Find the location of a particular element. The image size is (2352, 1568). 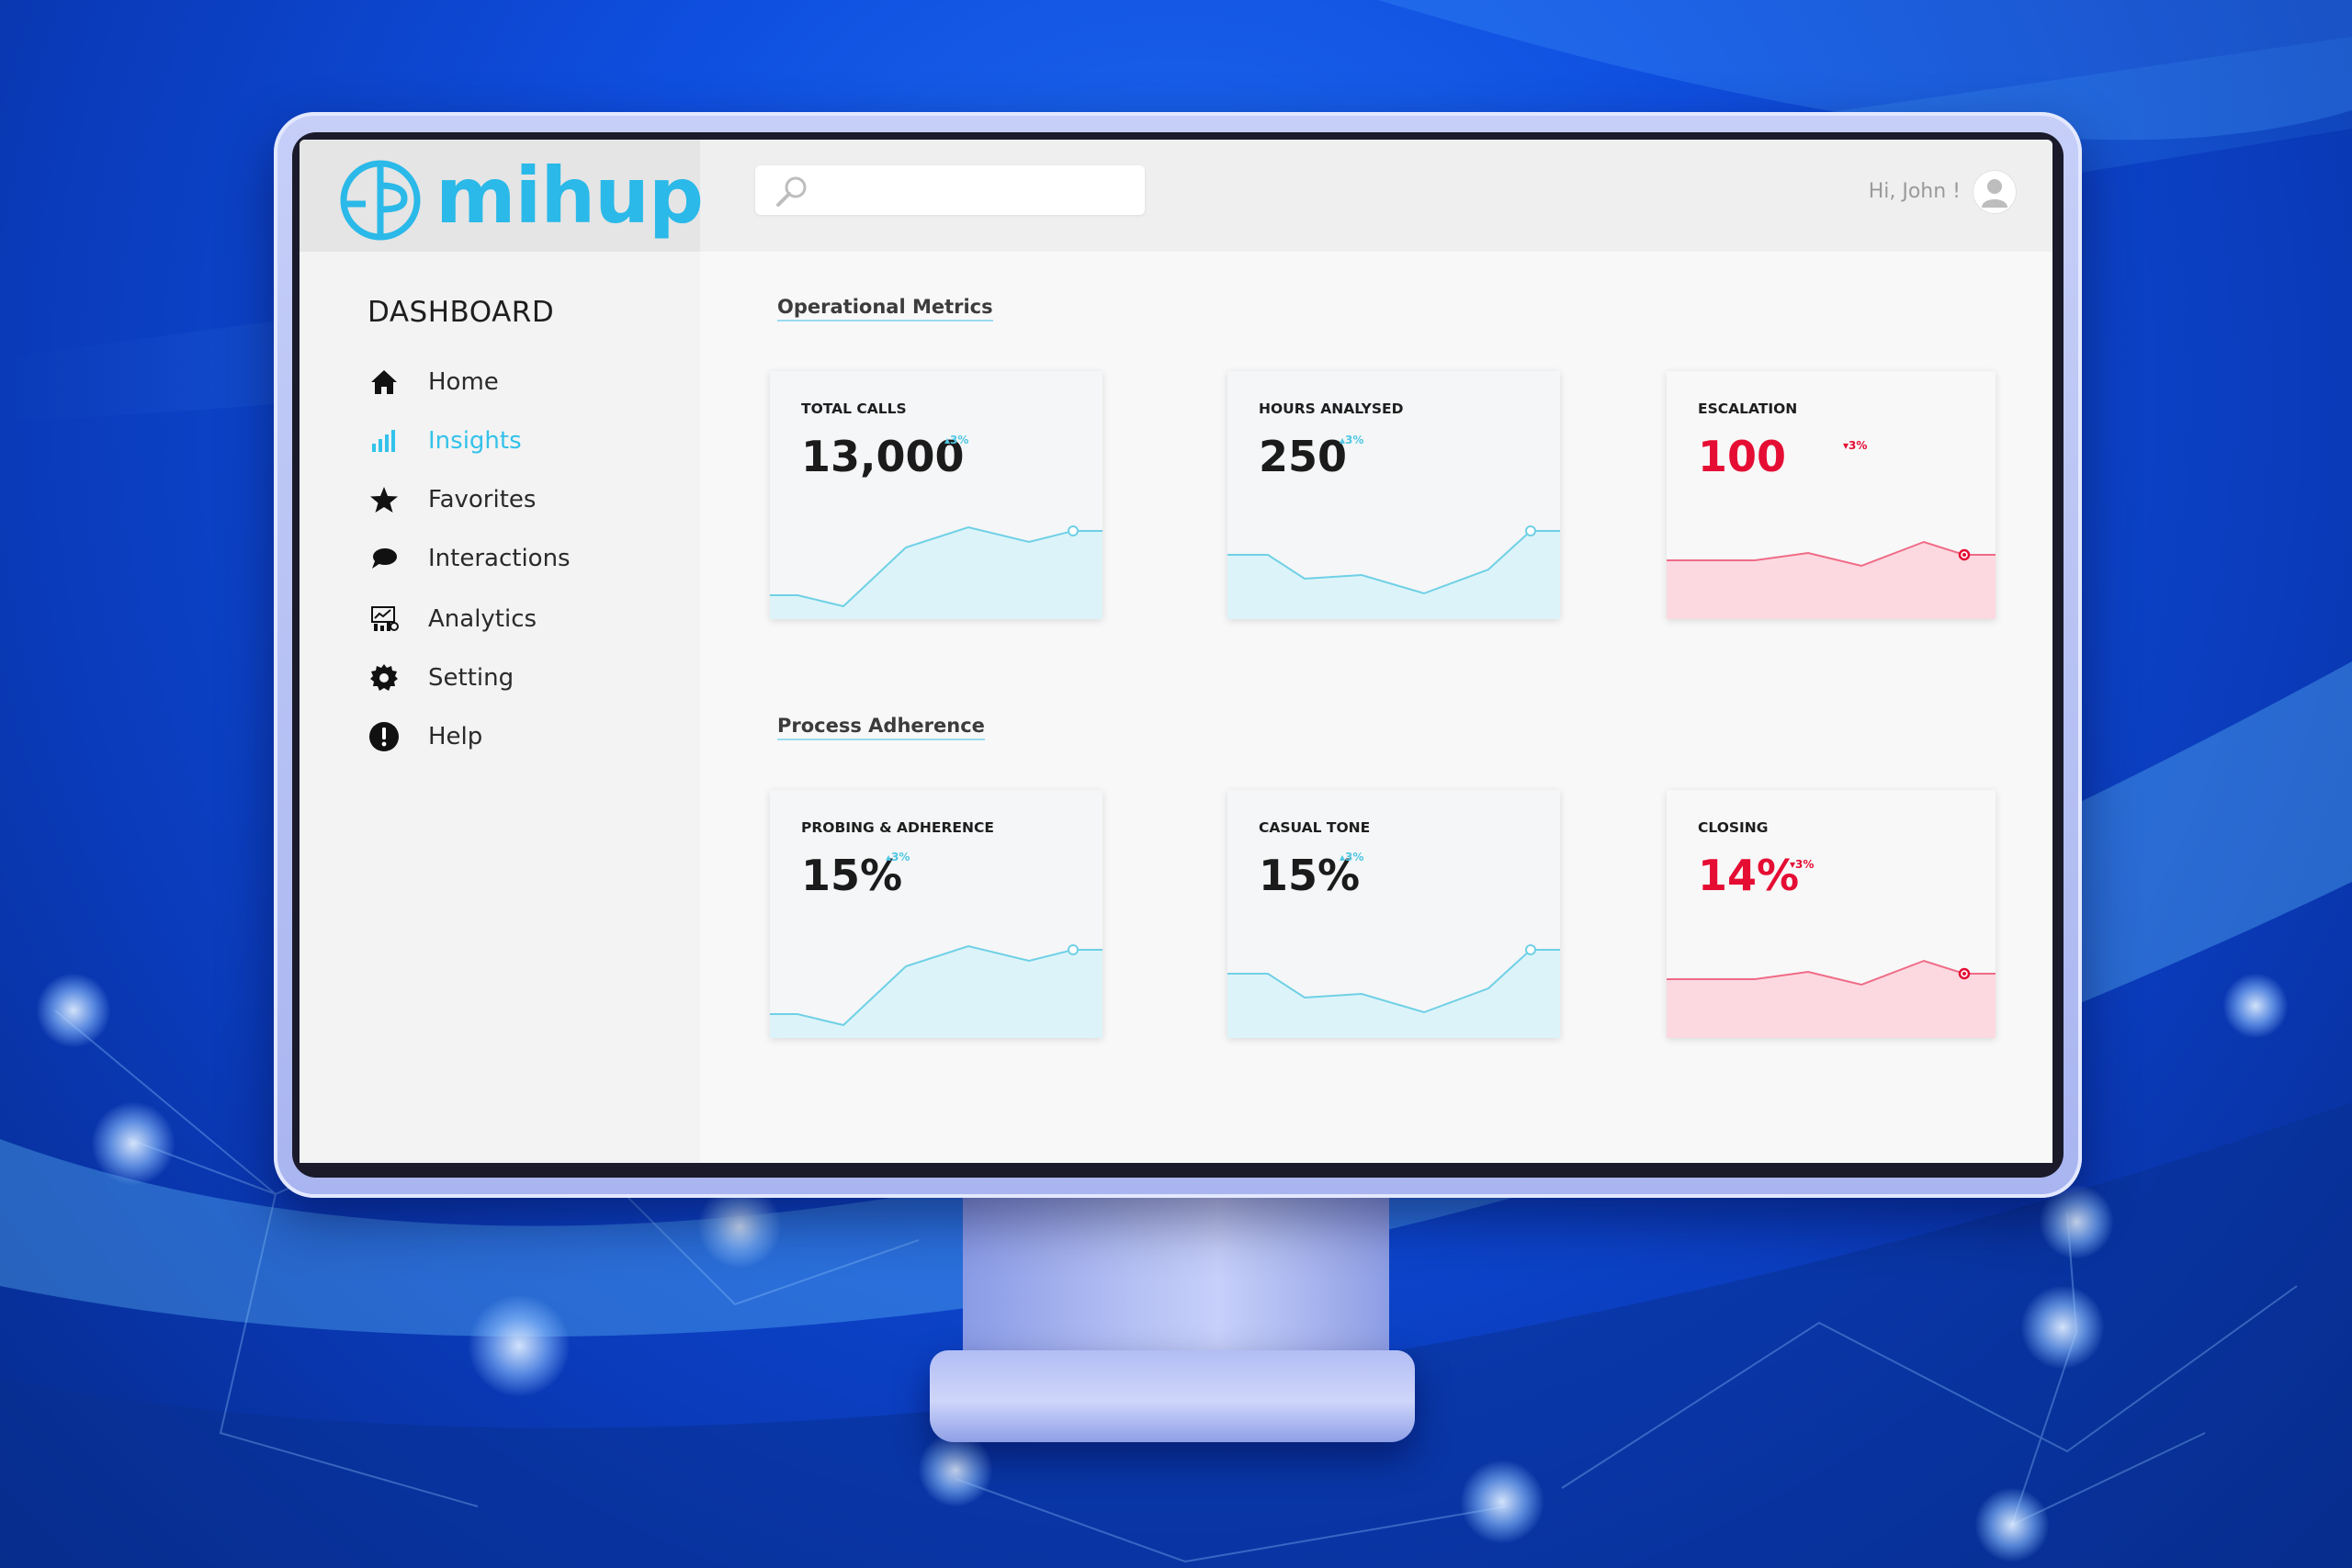

card-value: 13,000 is located at coordinates (883, 457).